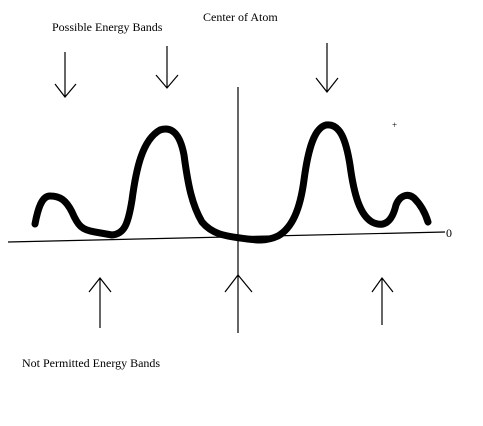 This screenshot has height=426, width=483. I want to click on down-arrows, so click(196, 70).